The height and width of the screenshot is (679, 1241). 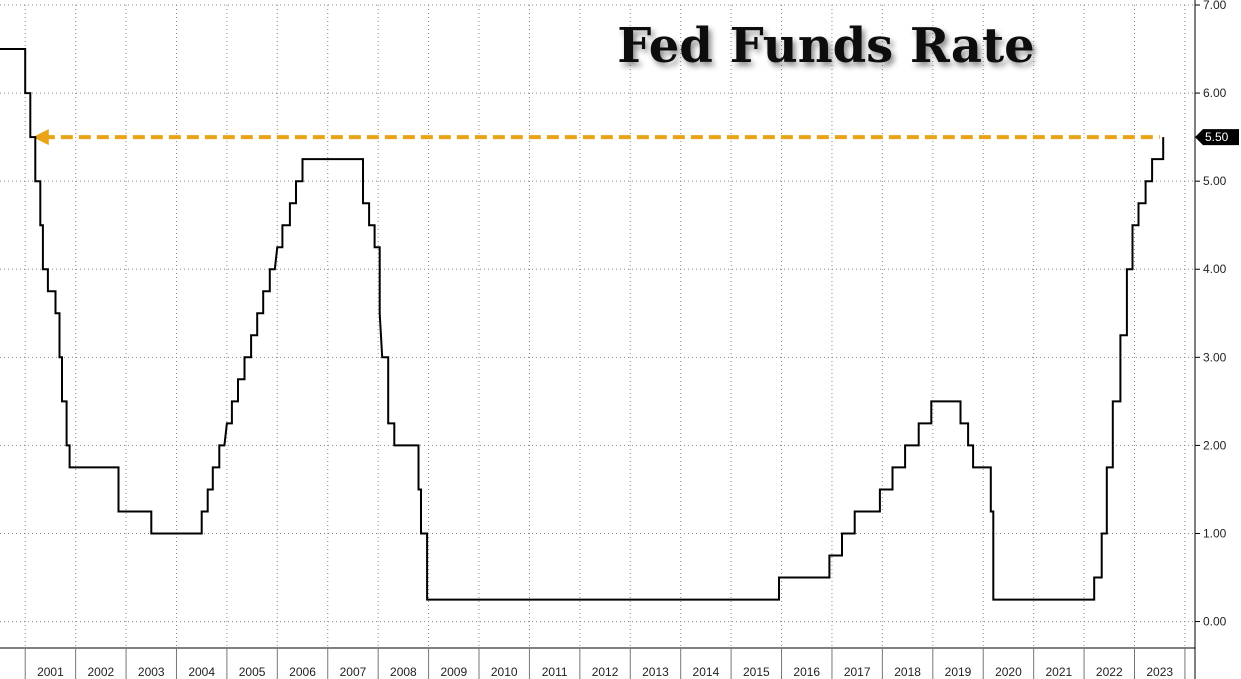 What do you see at coordinates (1215, 181) in the screenshot?
I see `y-tick-label: 5.00` at bounding box center [1215, 181].